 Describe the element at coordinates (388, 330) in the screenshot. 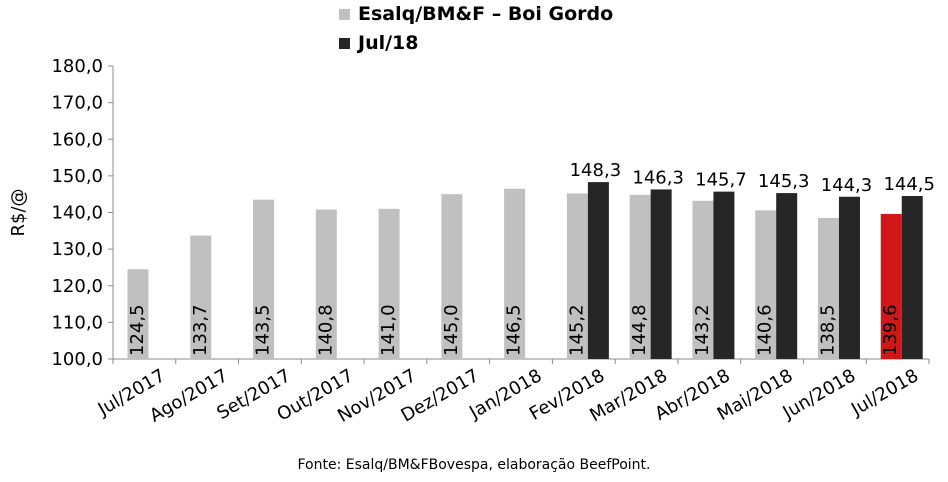

I see `data-label-esalq: 141,0` at that location.